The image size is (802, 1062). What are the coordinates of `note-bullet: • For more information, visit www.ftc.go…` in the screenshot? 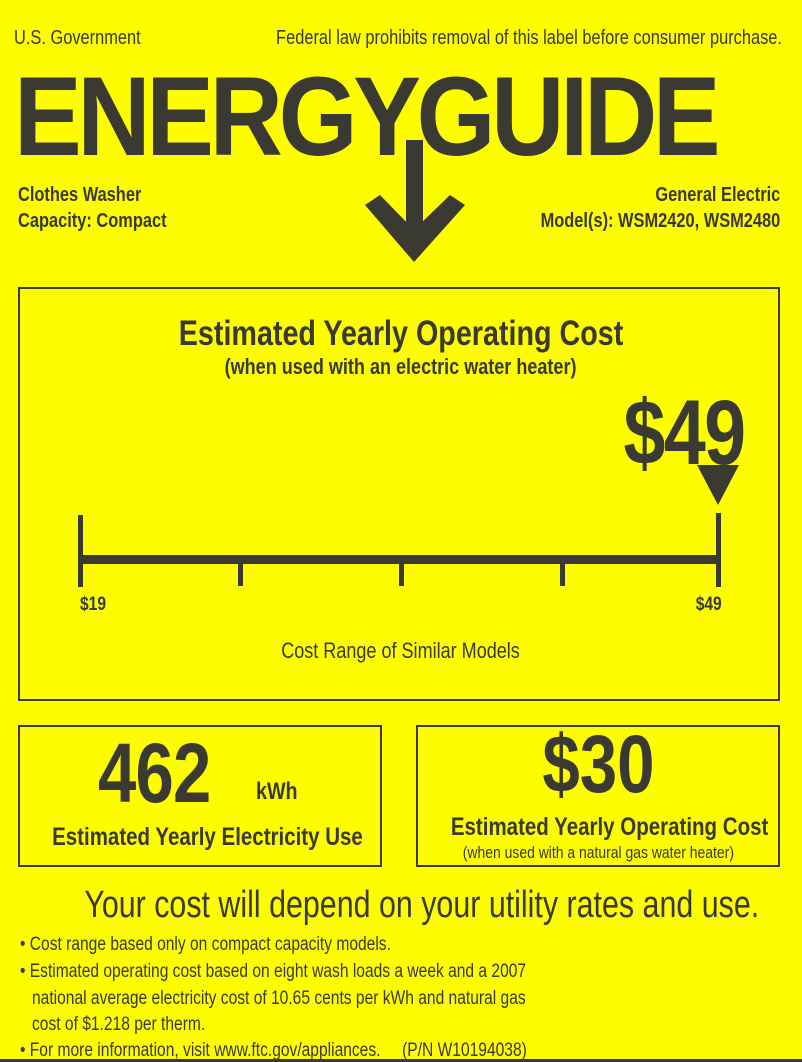 It's located at (273, 1050).